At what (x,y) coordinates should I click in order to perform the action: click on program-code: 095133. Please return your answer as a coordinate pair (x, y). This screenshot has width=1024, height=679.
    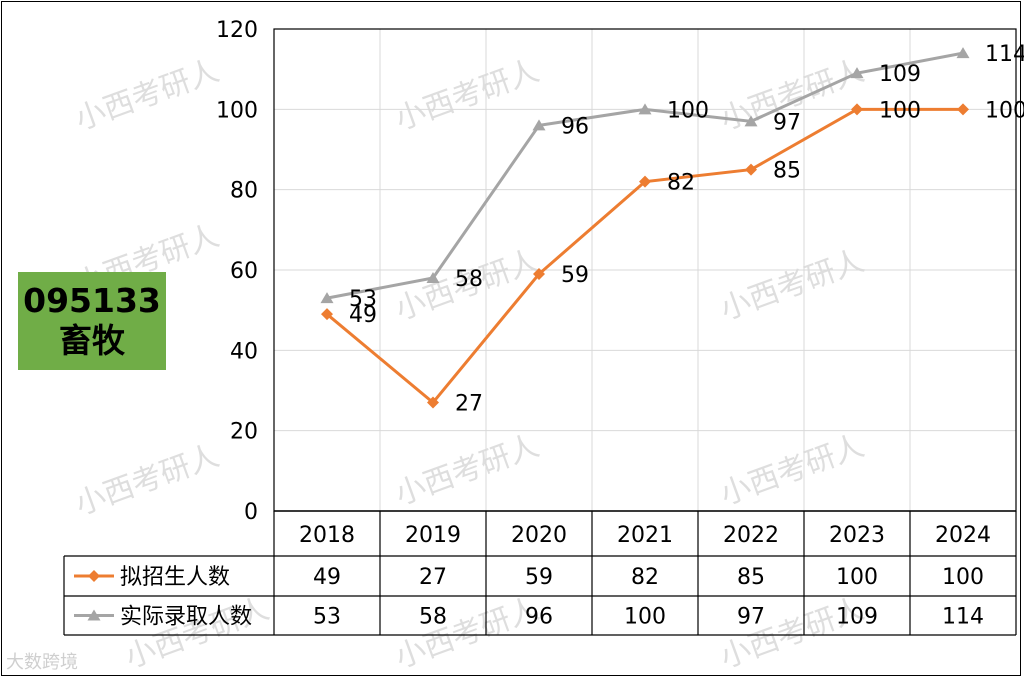
    Looking at the image, I should click on (92, 300).